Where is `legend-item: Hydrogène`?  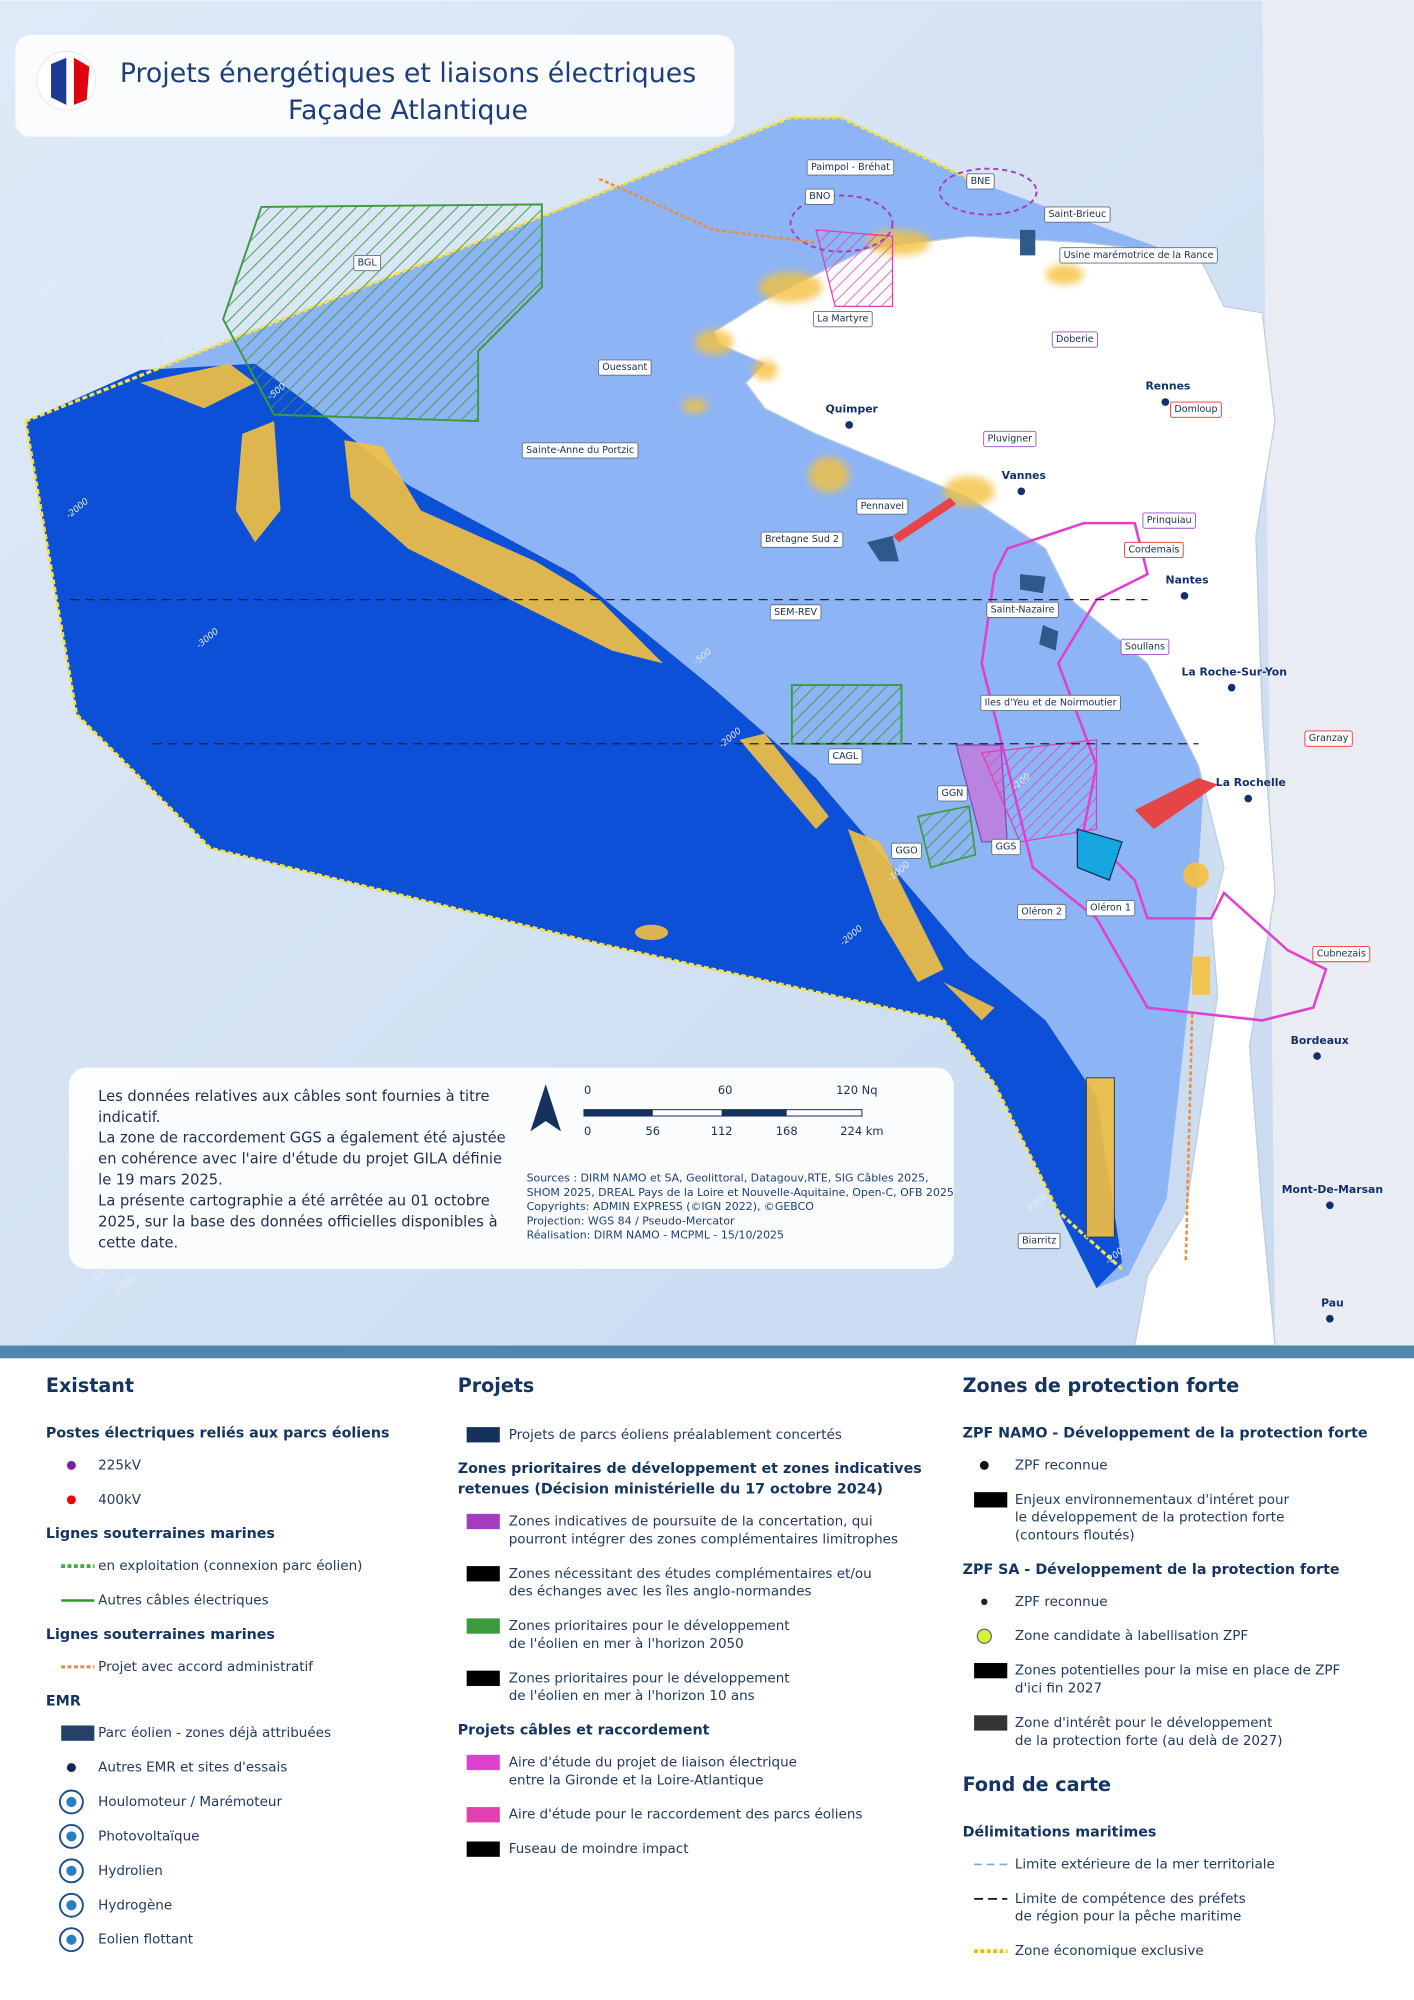
legend-item: Hydrogène is located at coordinates (135, 1905).